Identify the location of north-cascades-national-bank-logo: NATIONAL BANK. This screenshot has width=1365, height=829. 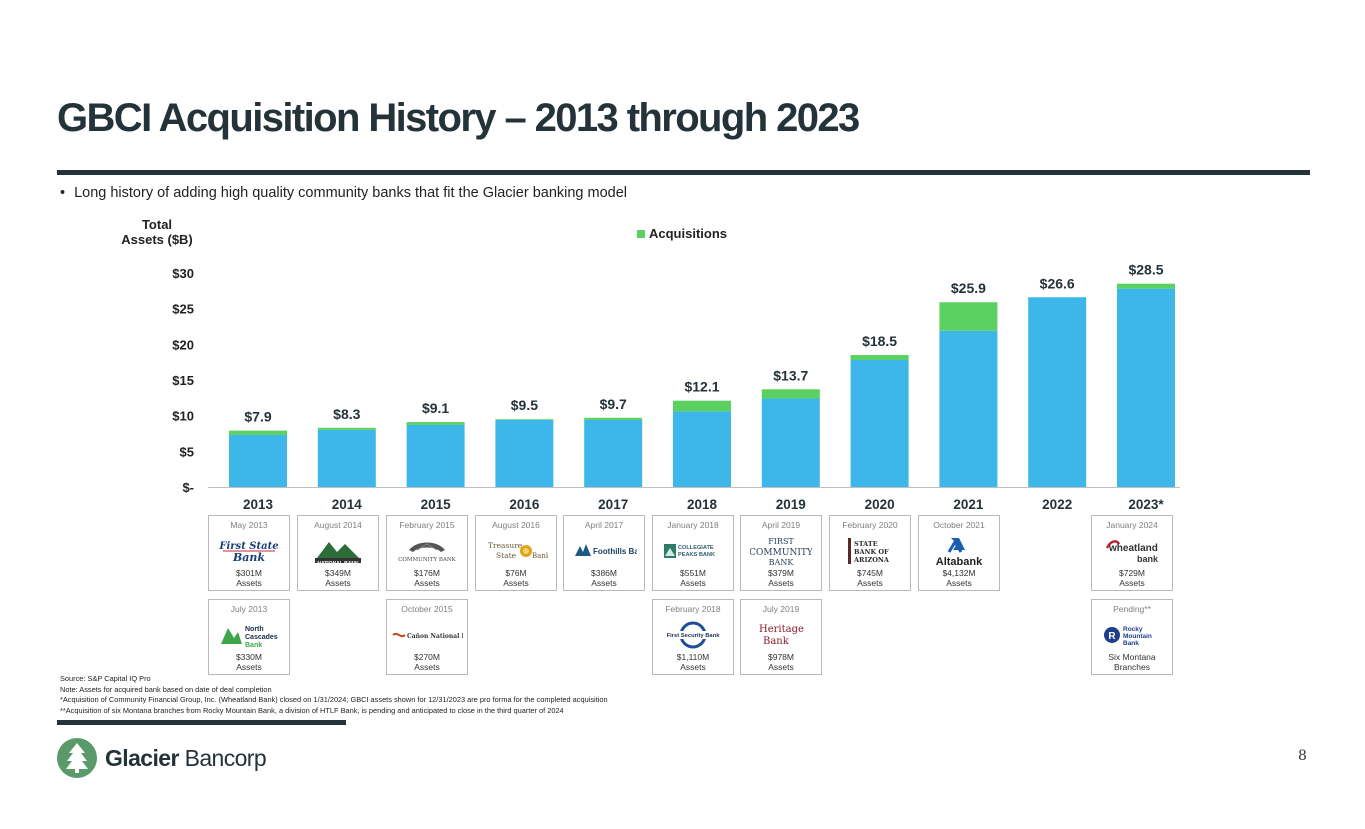
(338, 551).